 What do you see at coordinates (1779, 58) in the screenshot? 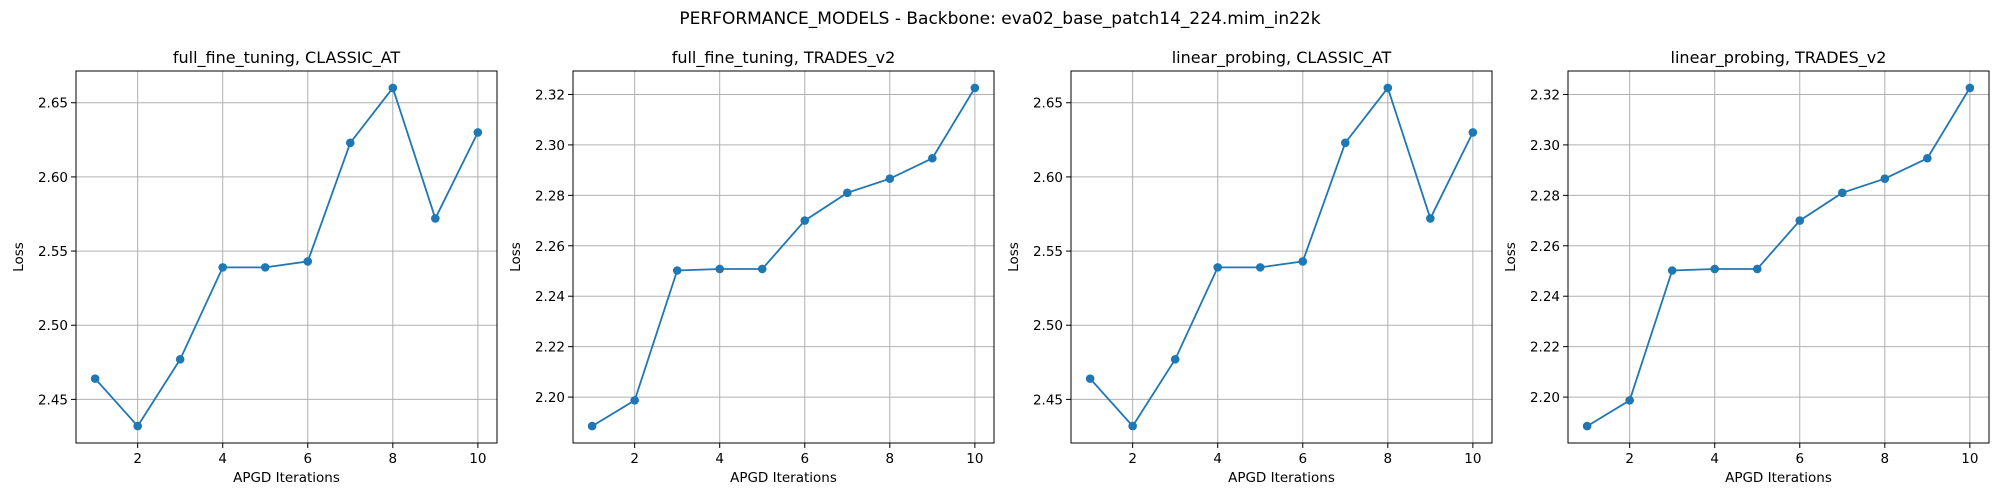
I see `subplot-title: linear_probing, TRADES_v2` at bounding box center [1779, 58].